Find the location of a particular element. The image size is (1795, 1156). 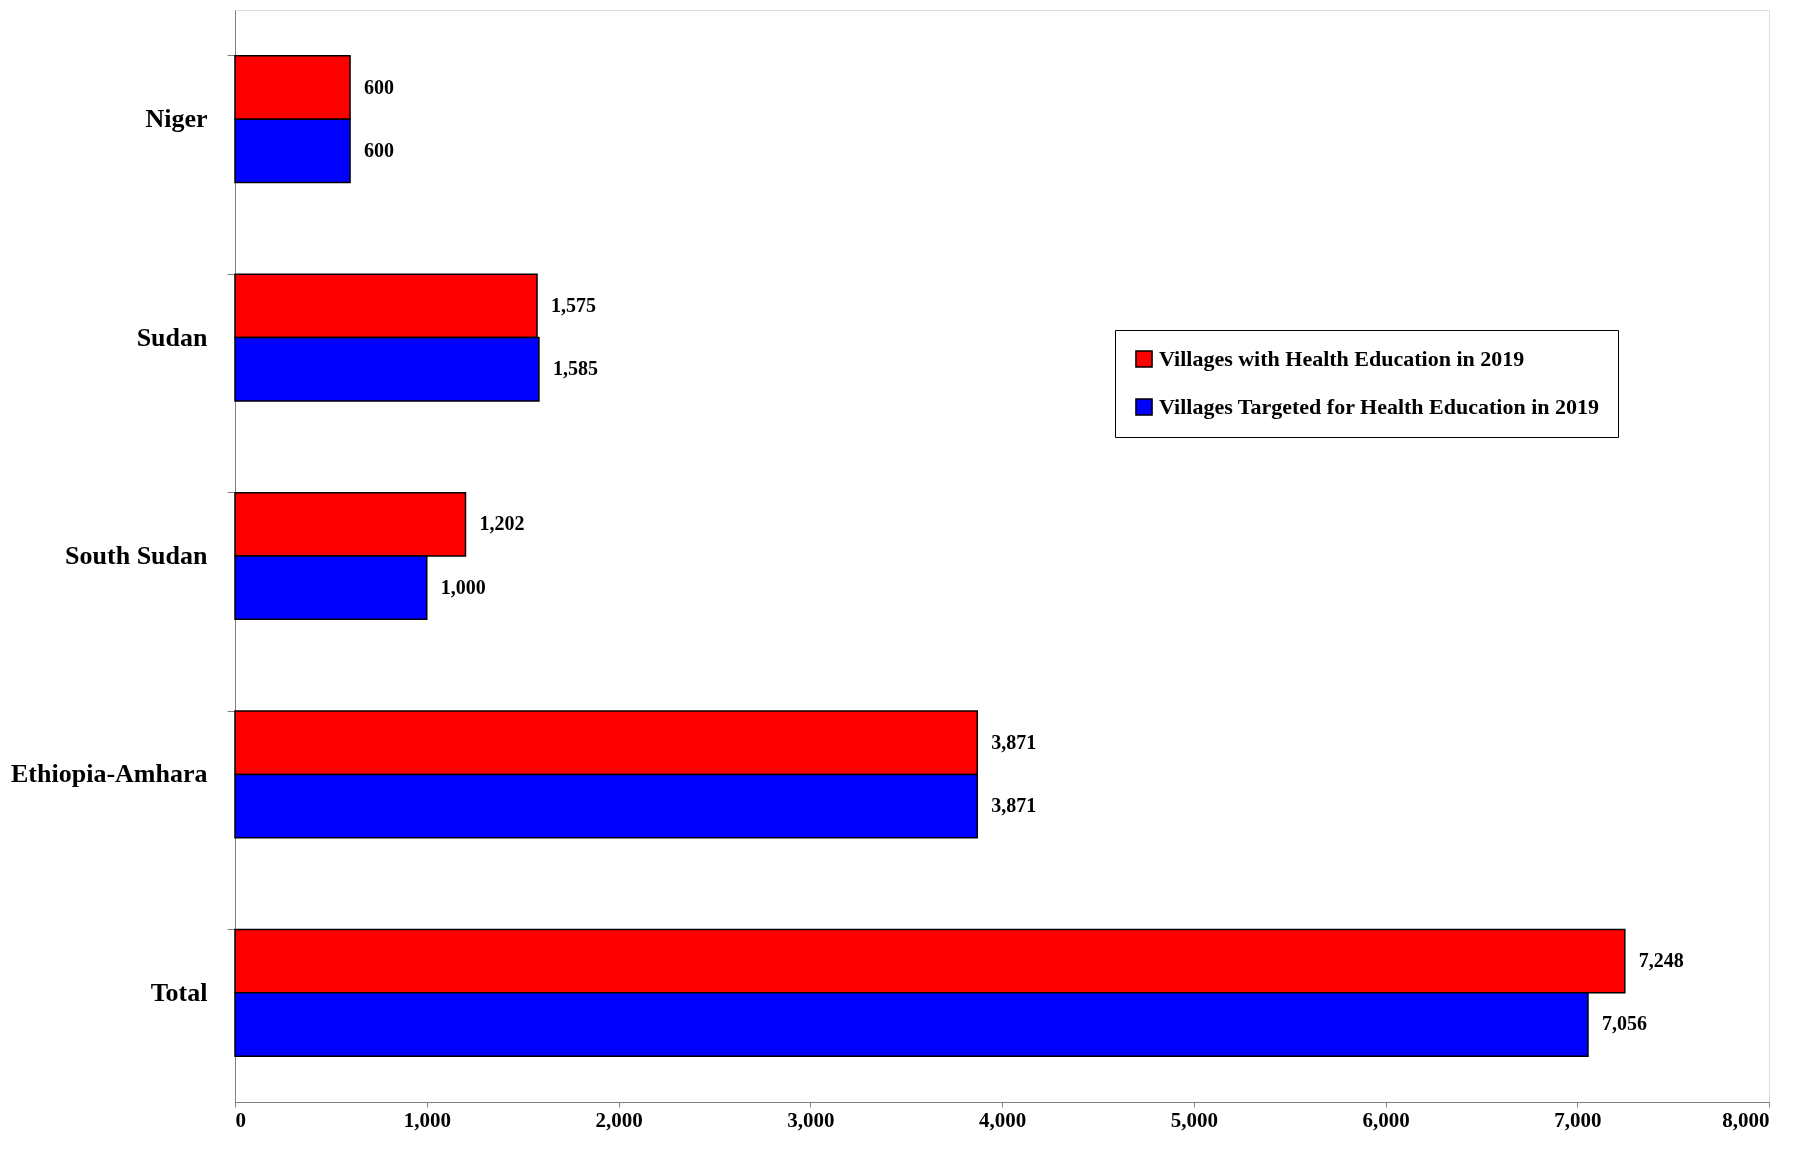

x-tick-label: 0 is located at coordinates (240, 1119).